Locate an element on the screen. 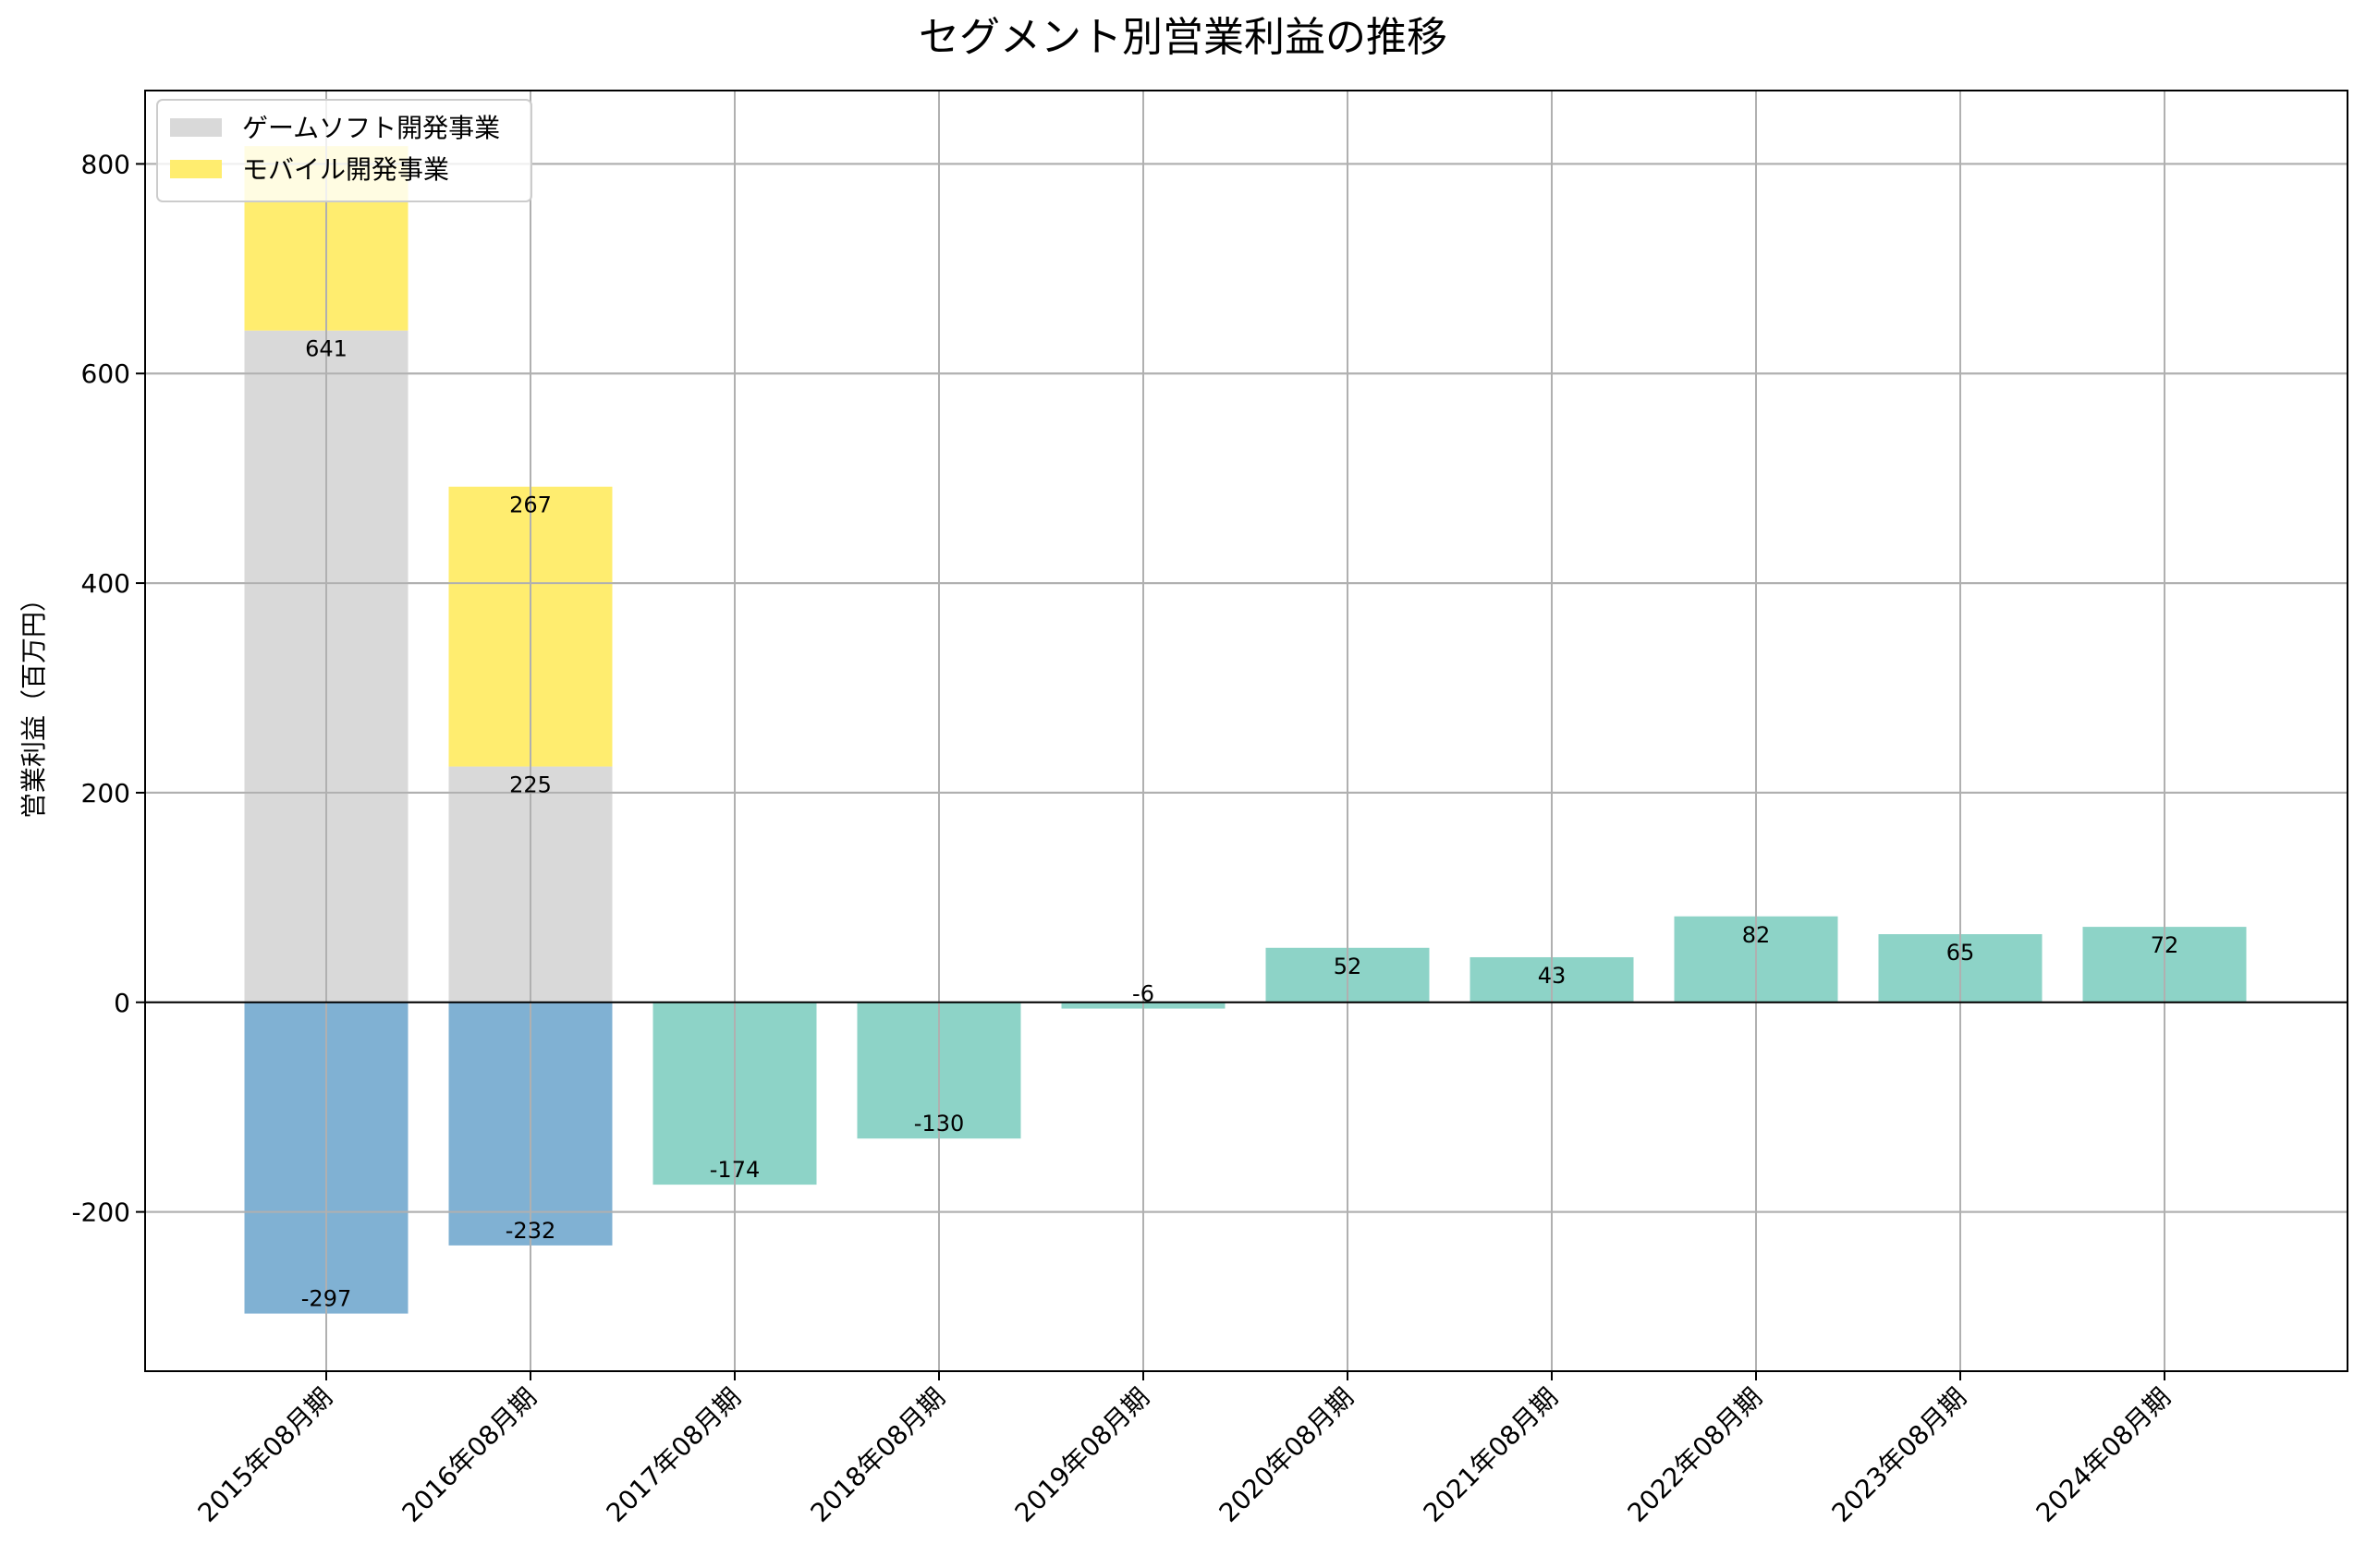  data-label: -6 is located at coordinates (1143, 994).